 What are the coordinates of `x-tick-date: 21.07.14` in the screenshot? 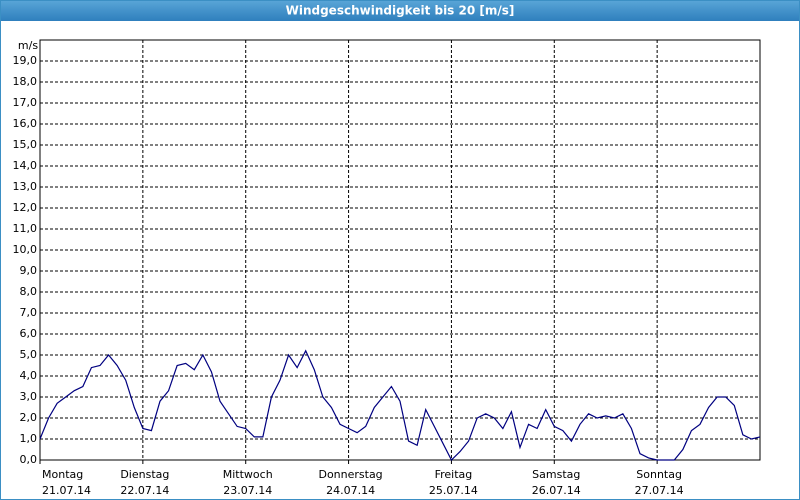 It's located at (66, 490).